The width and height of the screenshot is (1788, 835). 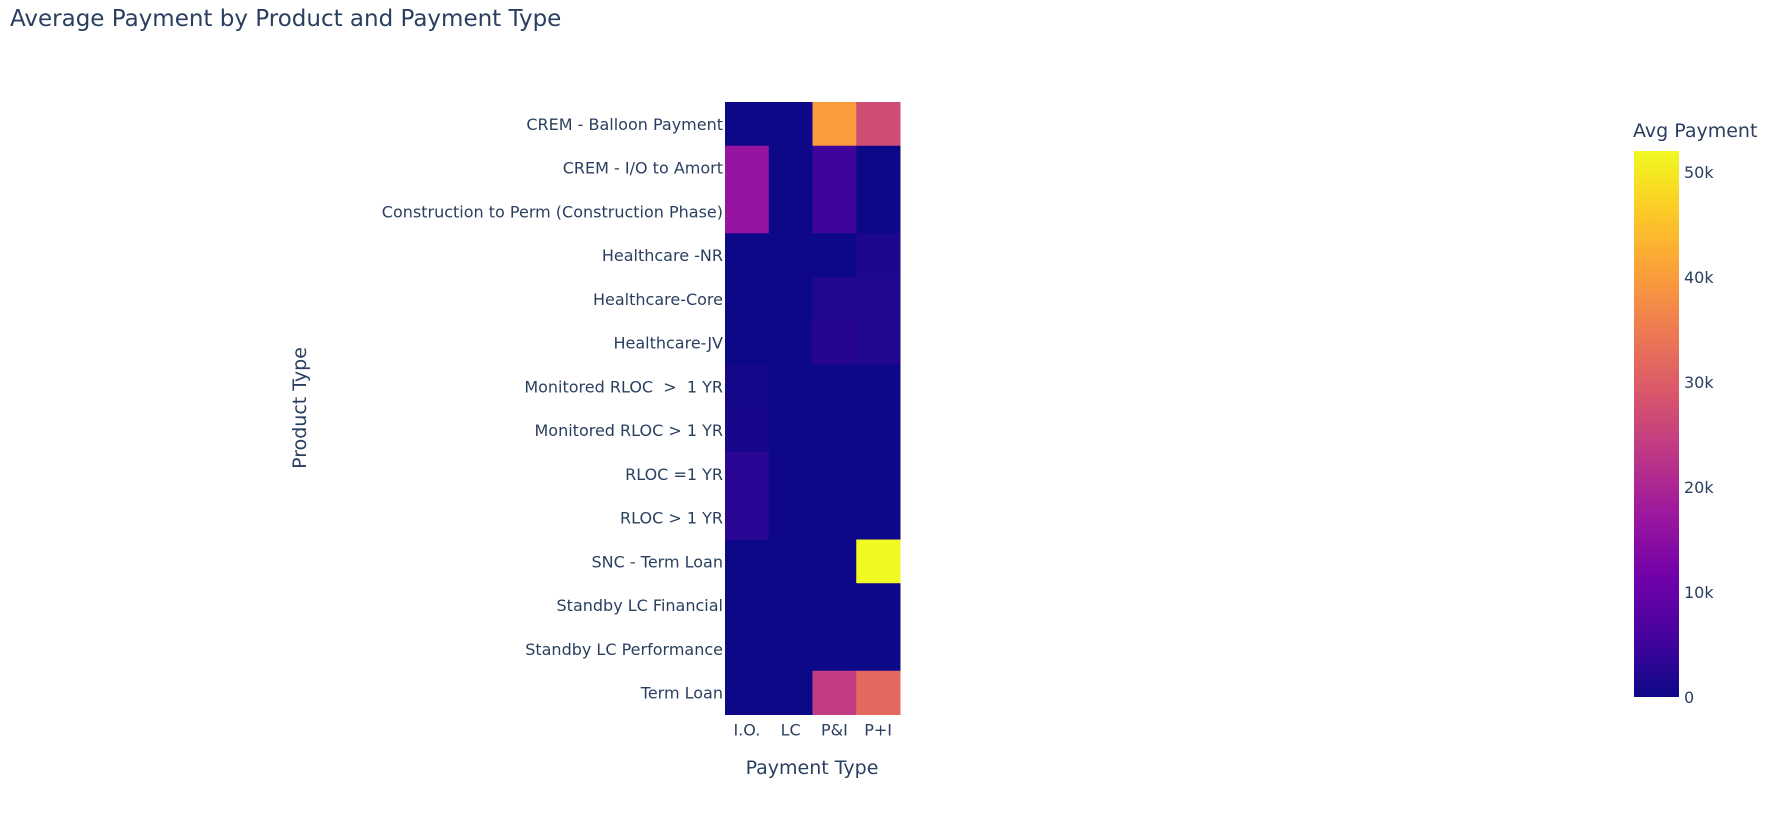 I want to click on x-axis-ticks: I.O. LC P&I P+I, so click(x=812, y=730).